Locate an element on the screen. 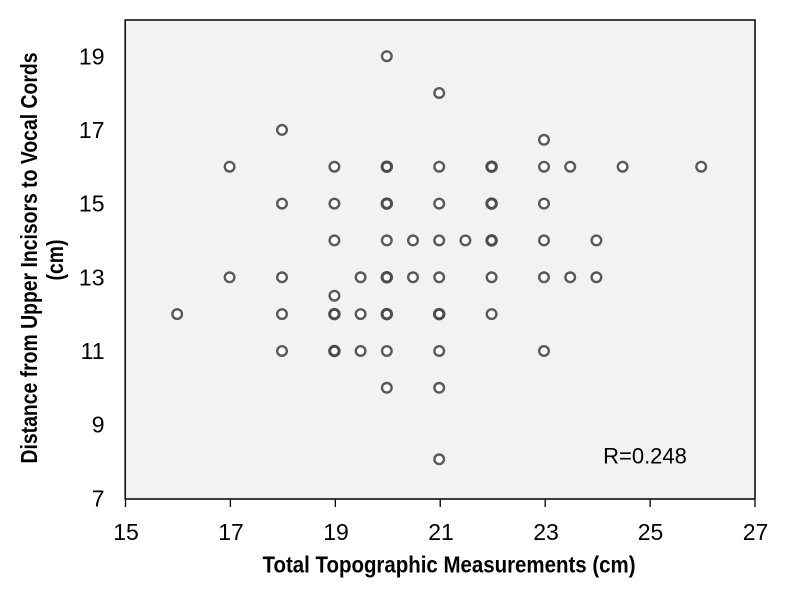 The image size is (792, 594). svg-text: 7 is located at coordinates (98, 498).